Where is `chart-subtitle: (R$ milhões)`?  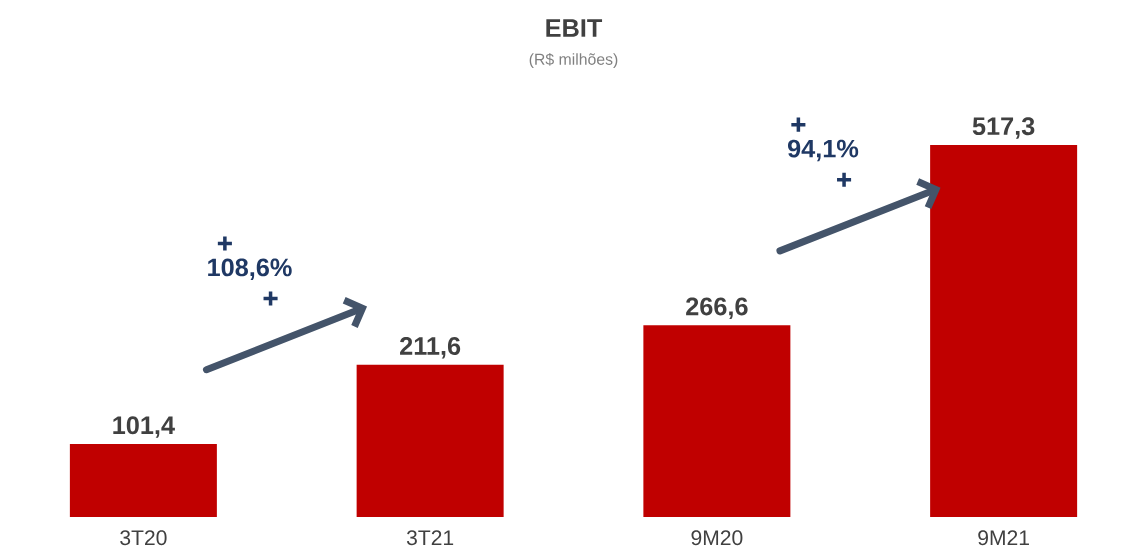 chart-subtitle: (R$ milhões) is located at coordinates (573, 60).